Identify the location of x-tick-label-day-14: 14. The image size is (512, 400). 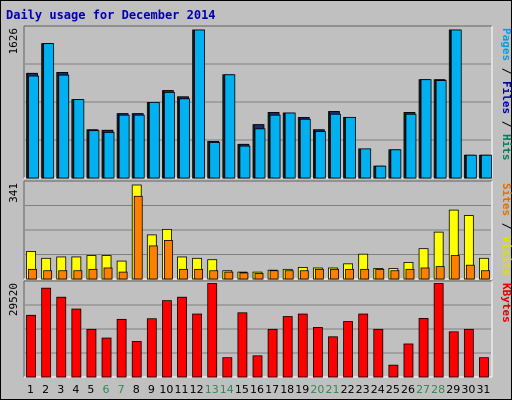
(227, 389).